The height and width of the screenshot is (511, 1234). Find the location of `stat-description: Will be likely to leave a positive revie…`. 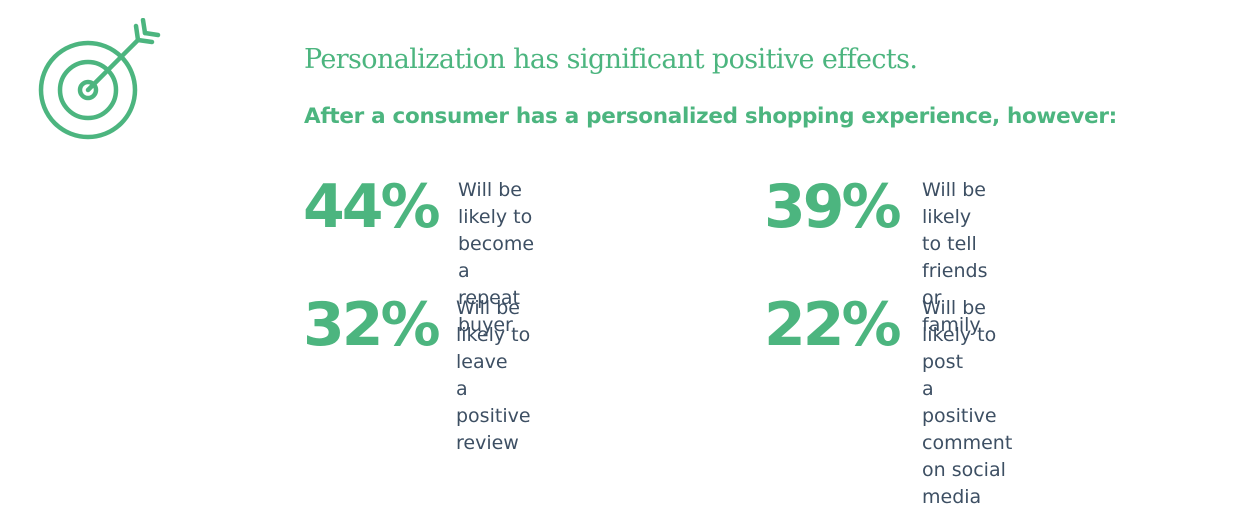

stat-description: Will be likely to leave a positive revie… is located at coordinates (493, 375).